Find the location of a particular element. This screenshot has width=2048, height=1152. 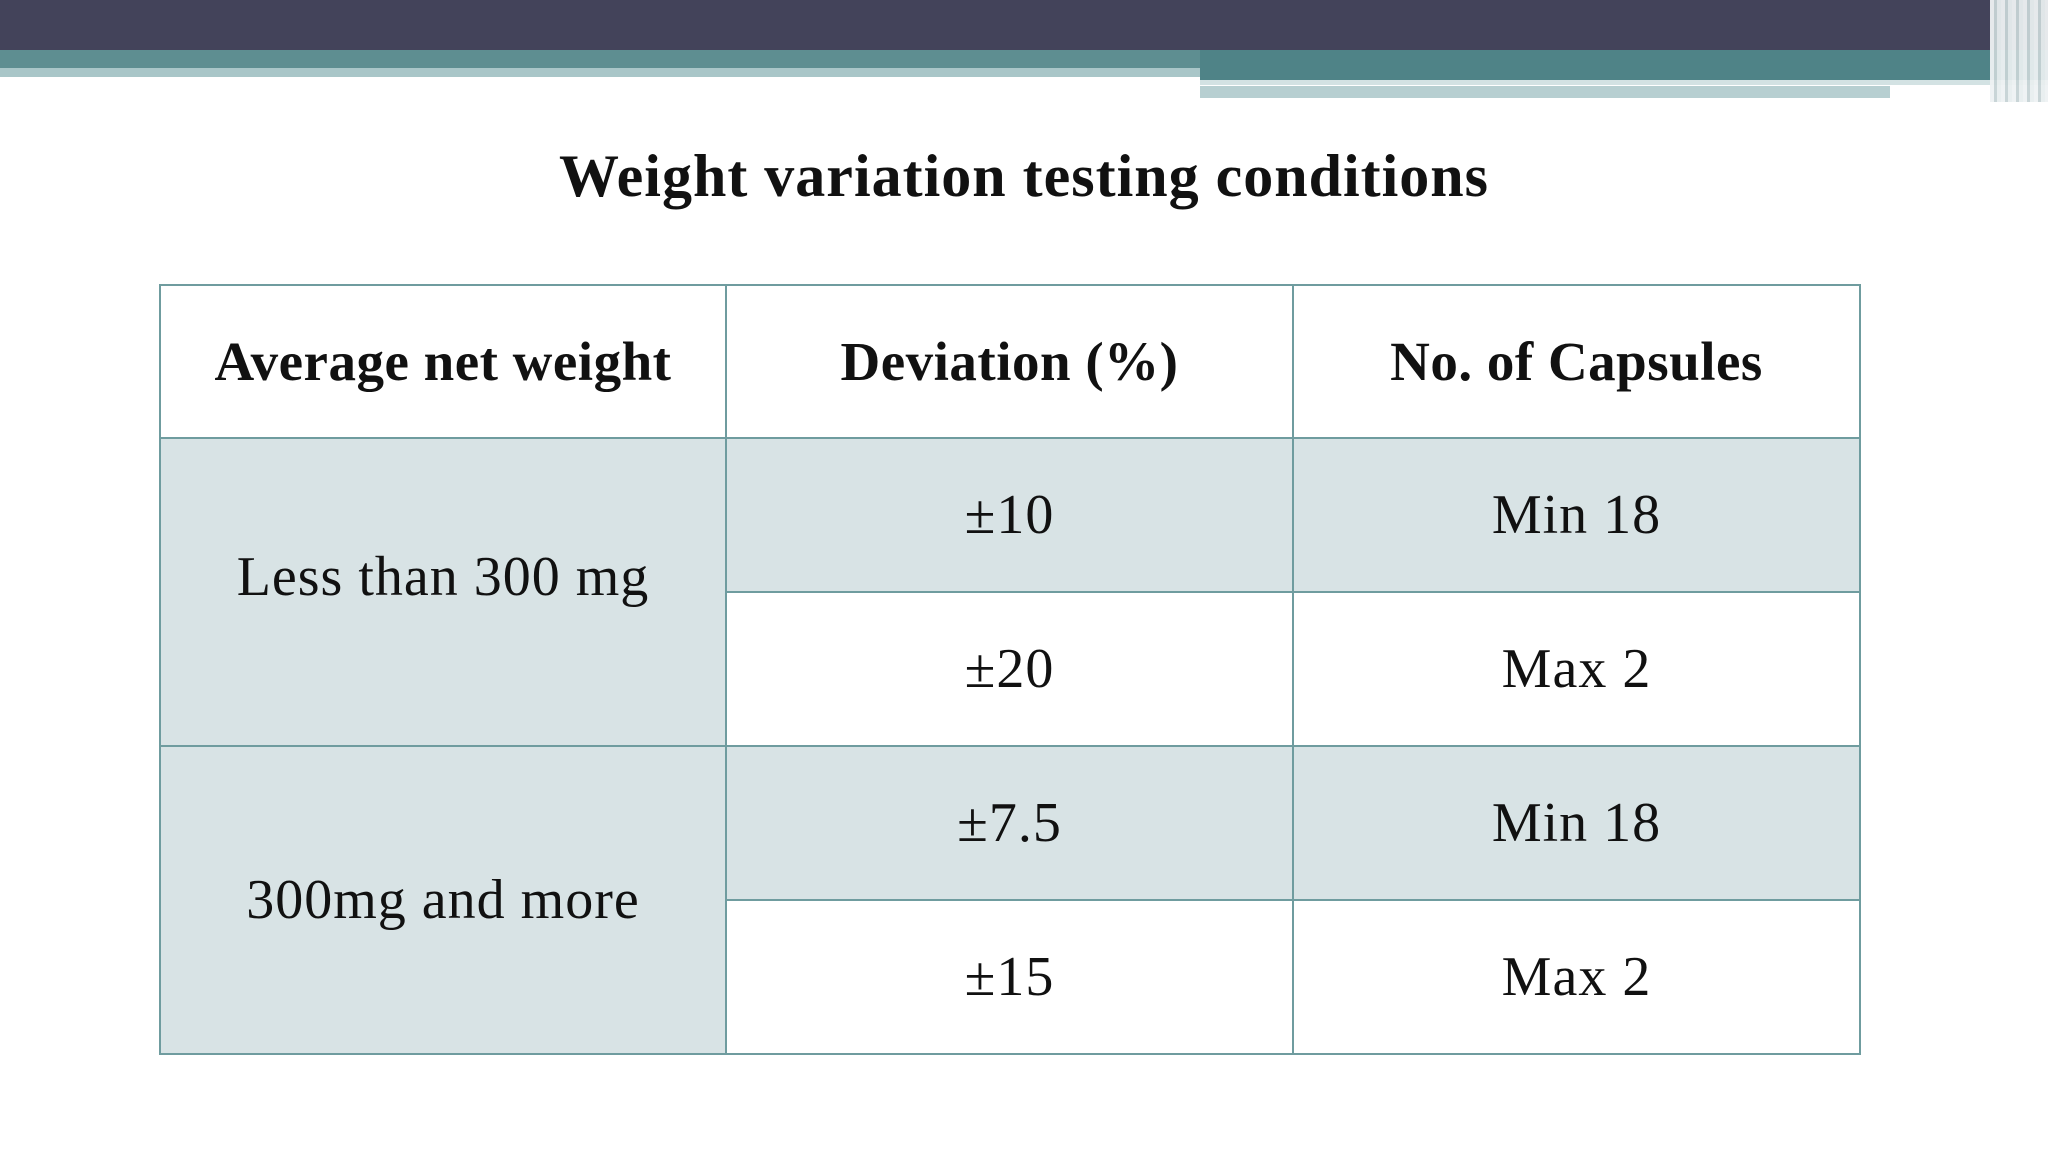

deviation-cell: ±20 is located at coordinates (1009, 669).